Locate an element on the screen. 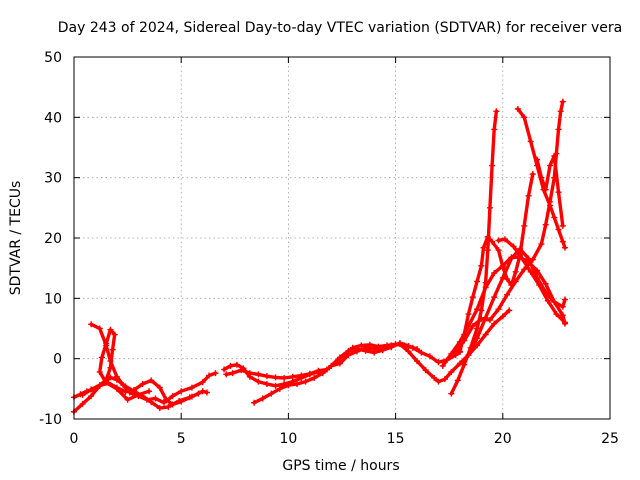 The image size is (640, 480). y-tick-label: 40 is located at coordinates (53, 118).